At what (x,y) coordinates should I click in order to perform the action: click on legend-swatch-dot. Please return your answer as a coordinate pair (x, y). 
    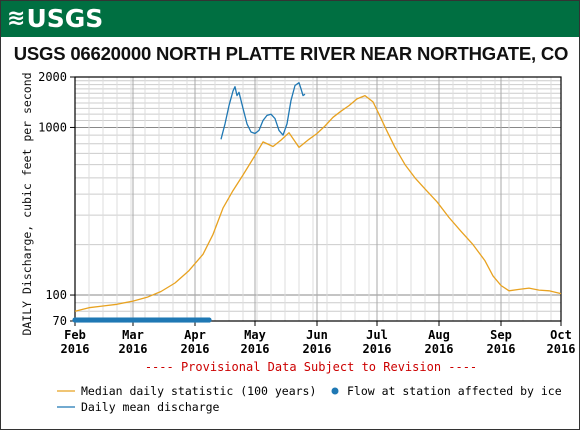
    Looking at the image, I should click on (335, 391).